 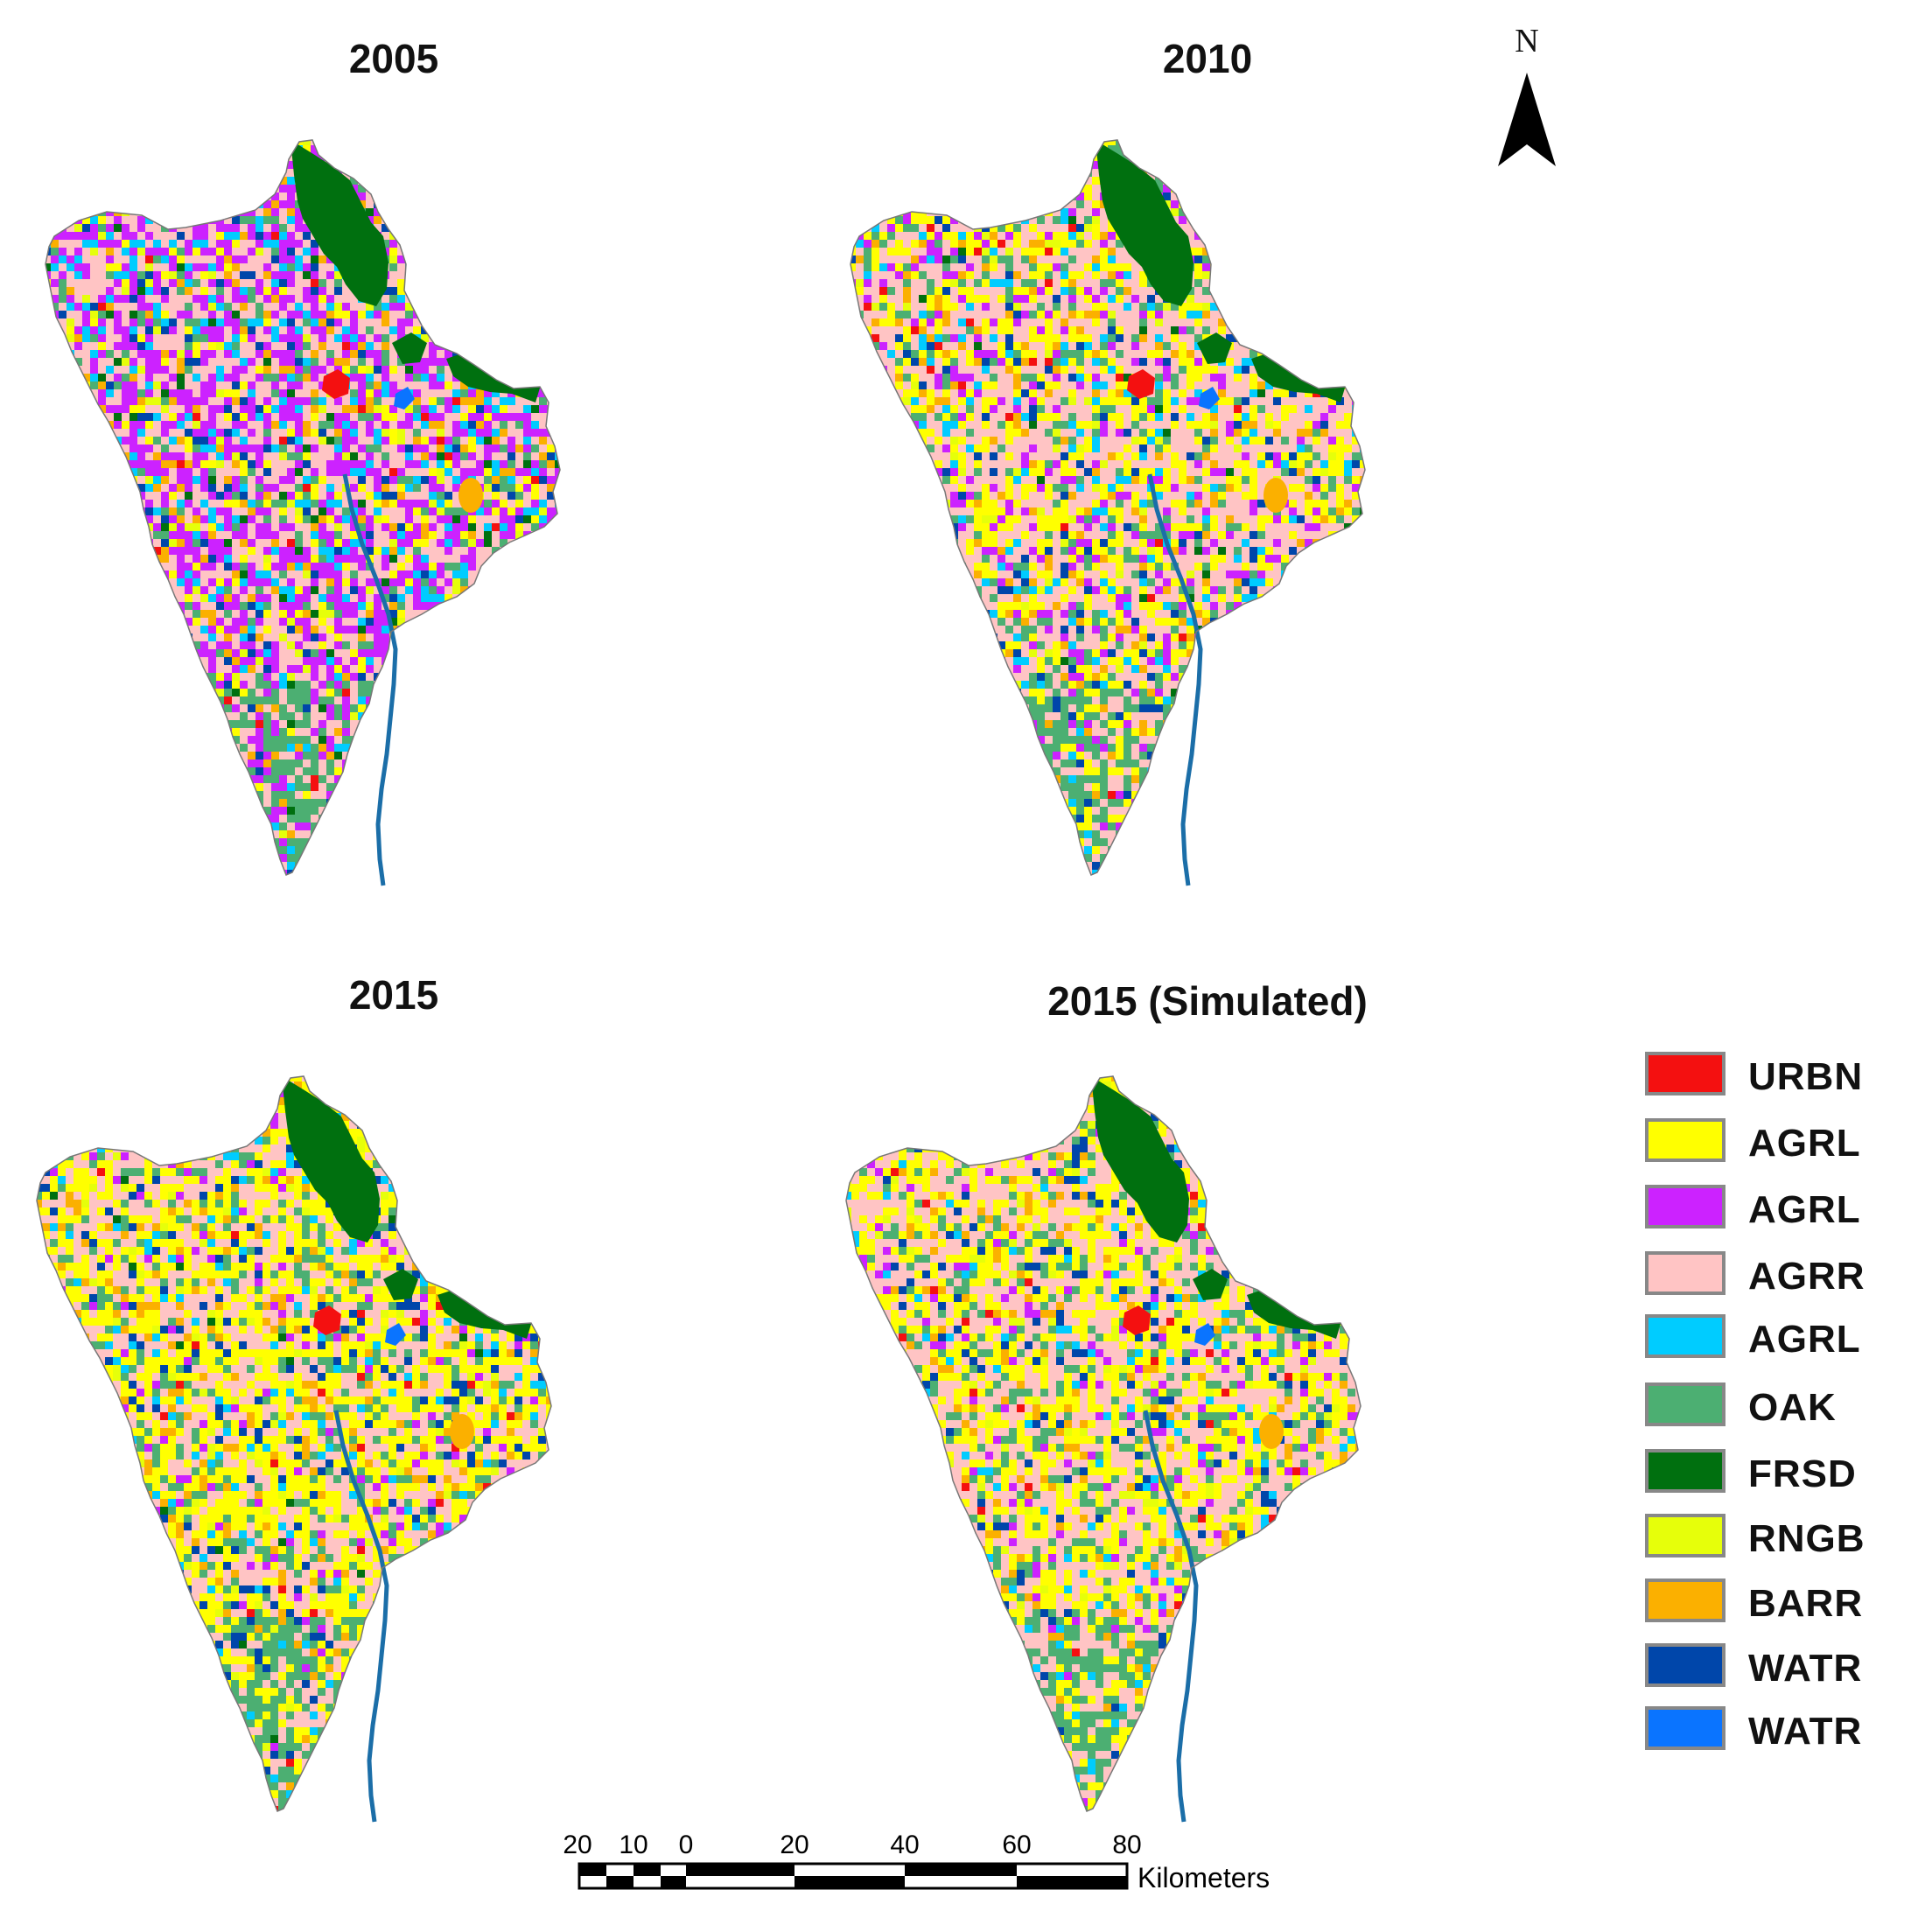 I want to click on scale-bar: 20 10 0 20 40 60 80 Kilometers, so click(x=927, y=1868).